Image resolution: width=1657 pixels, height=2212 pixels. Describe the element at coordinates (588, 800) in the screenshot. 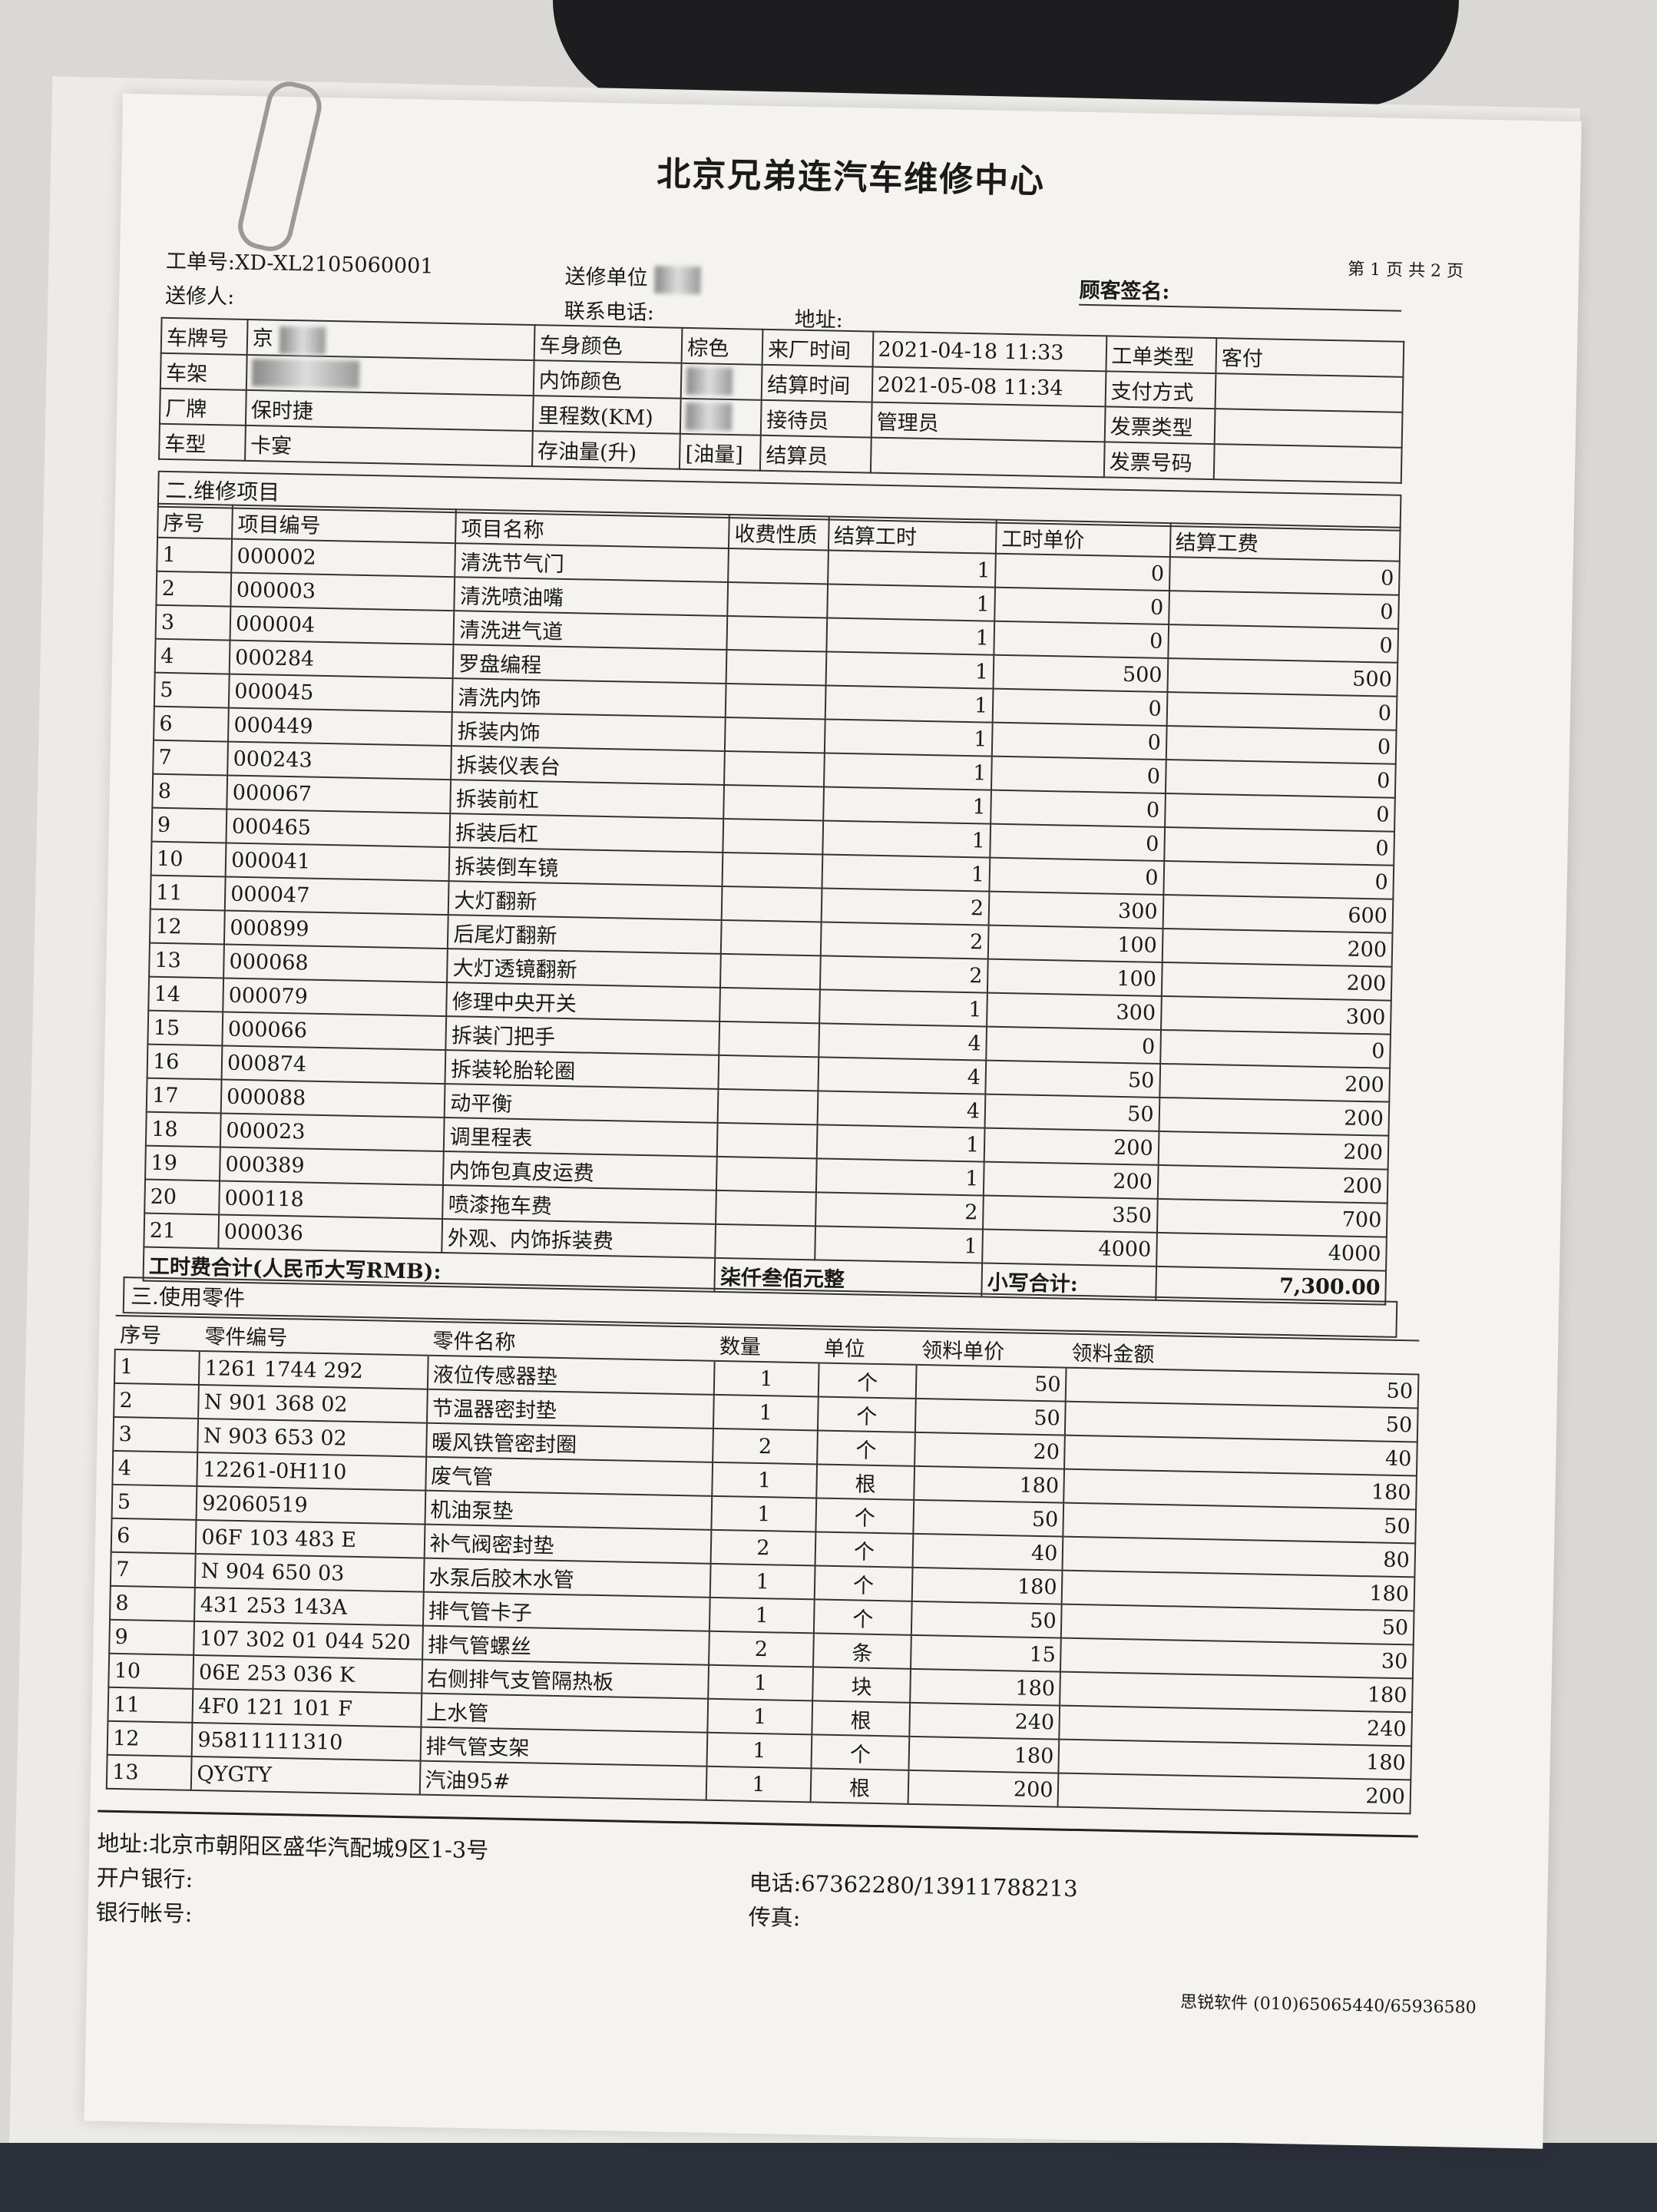

I see `labor-cell: 拆装前杠` at that location.